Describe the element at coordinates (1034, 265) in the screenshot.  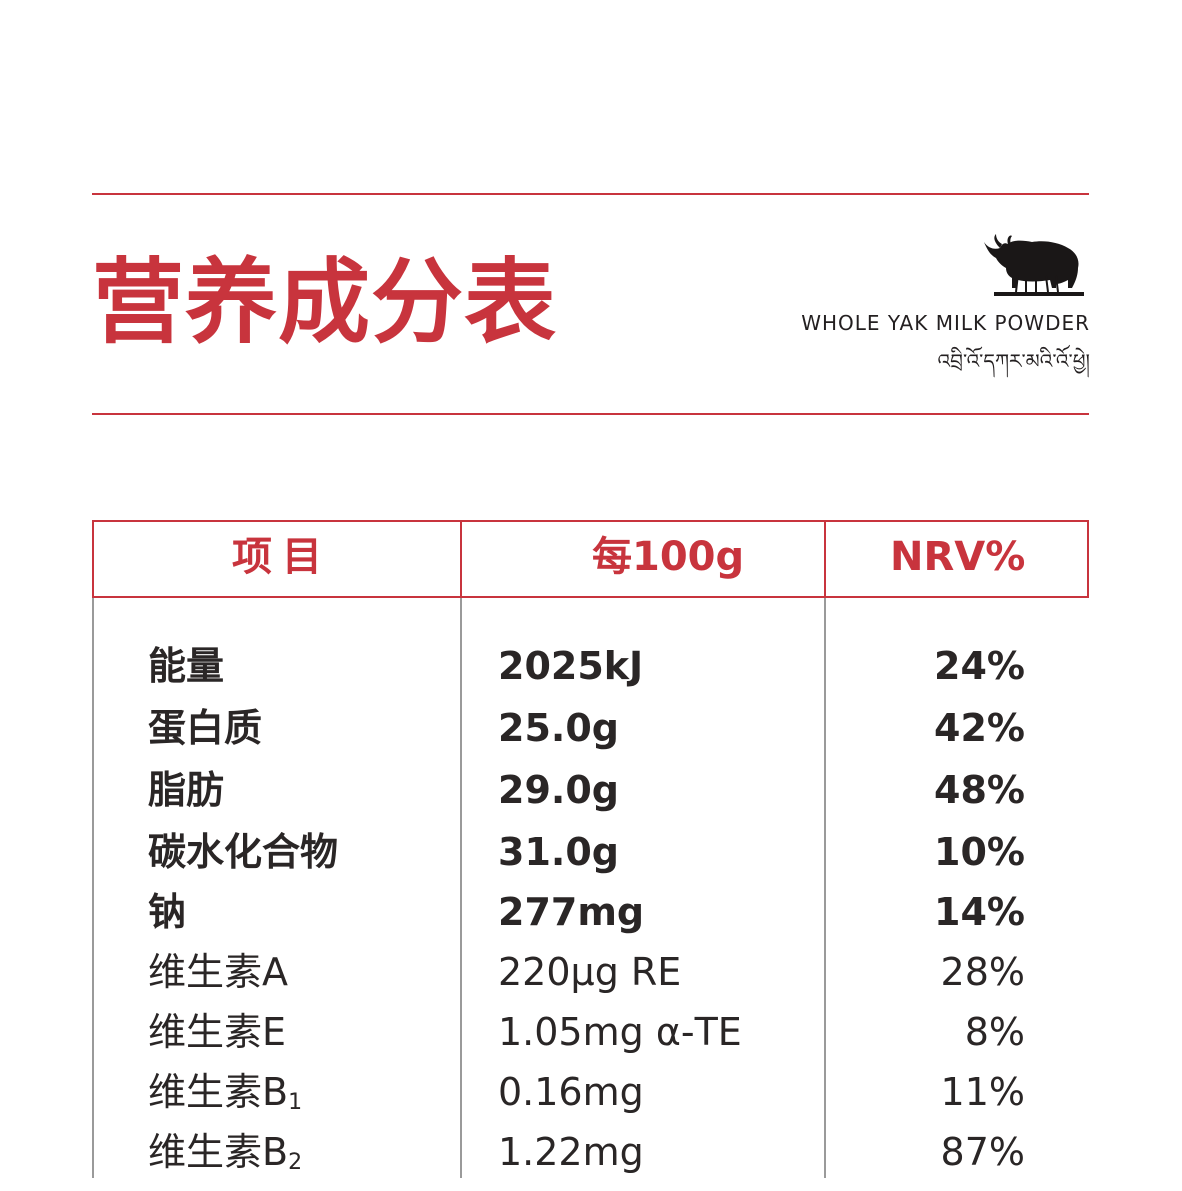
I see `yak-icon` at that location.